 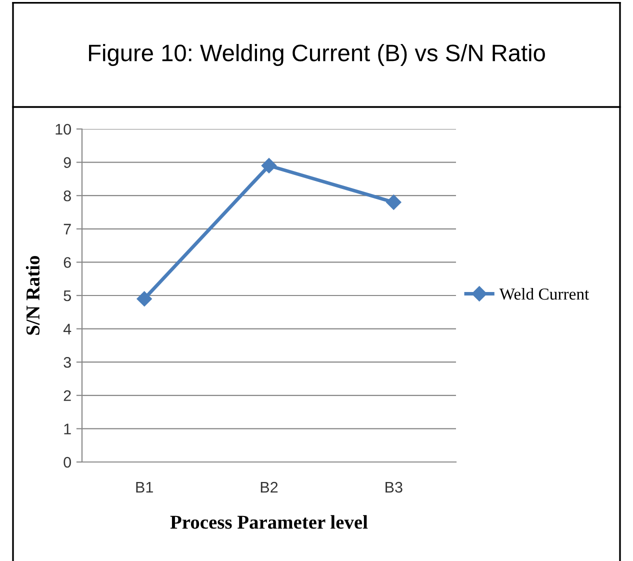 I want to click on y-tick-label: 0, so click(x=67, y=462).